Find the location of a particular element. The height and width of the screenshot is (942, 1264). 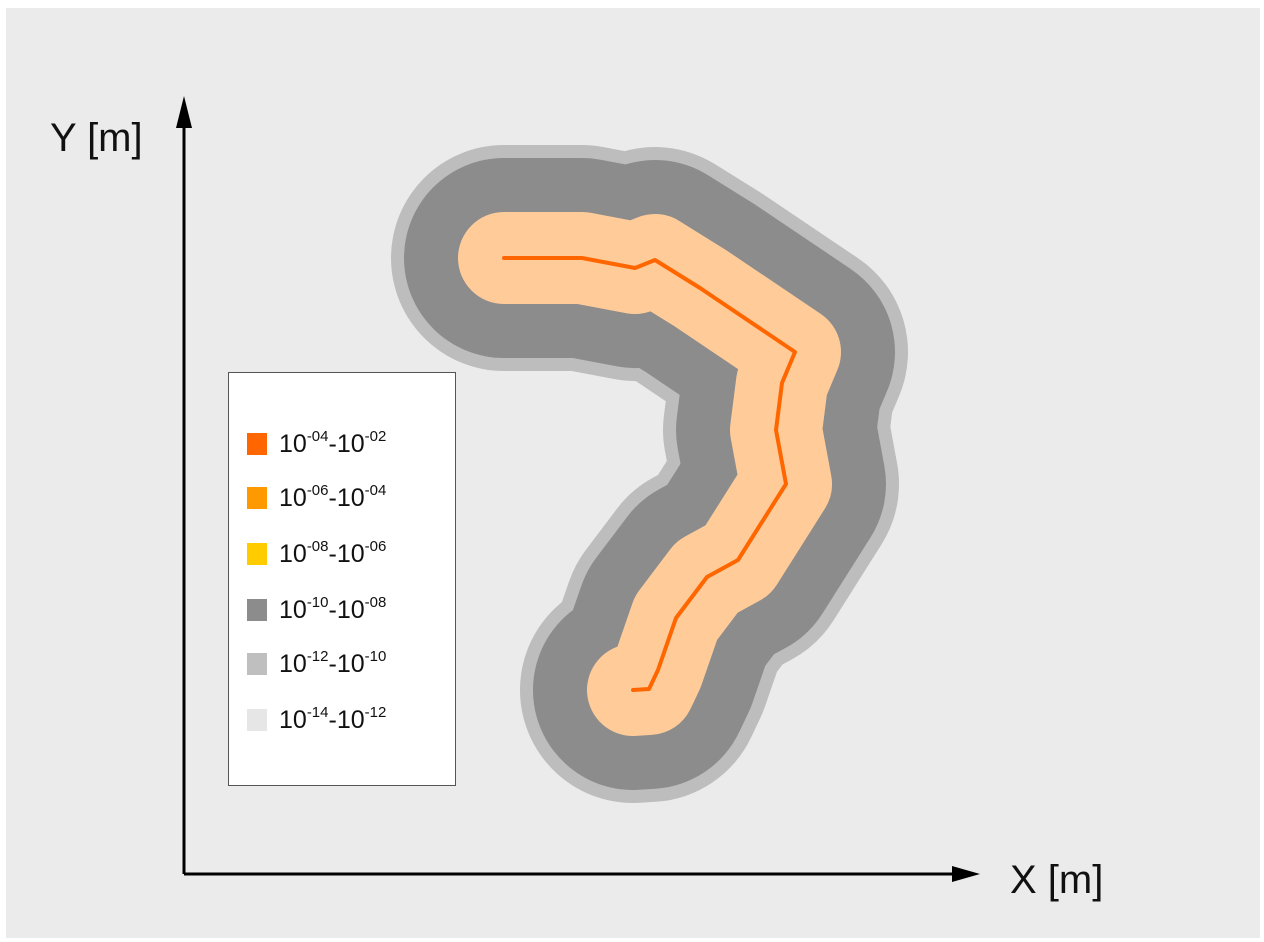

legend-label-exp-high: -04 is located at coordinates (375, 490).